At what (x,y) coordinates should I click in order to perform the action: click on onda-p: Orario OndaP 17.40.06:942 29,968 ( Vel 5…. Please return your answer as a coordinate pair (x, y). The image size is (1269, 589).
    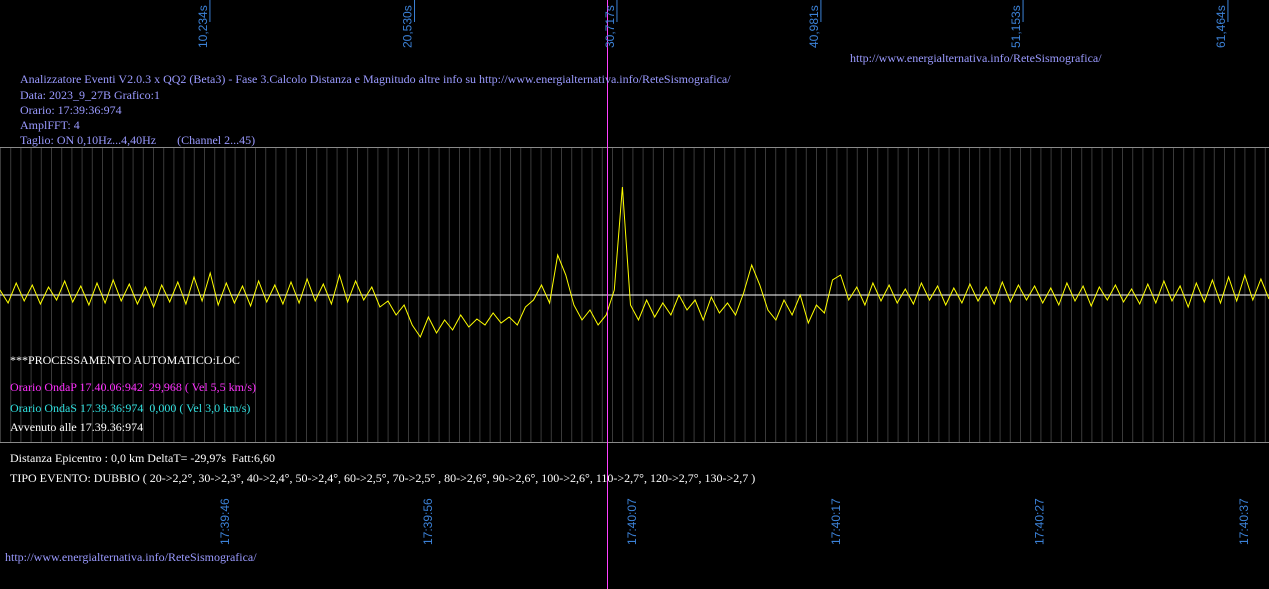
    Looking at the image, I should click on (133, 387).